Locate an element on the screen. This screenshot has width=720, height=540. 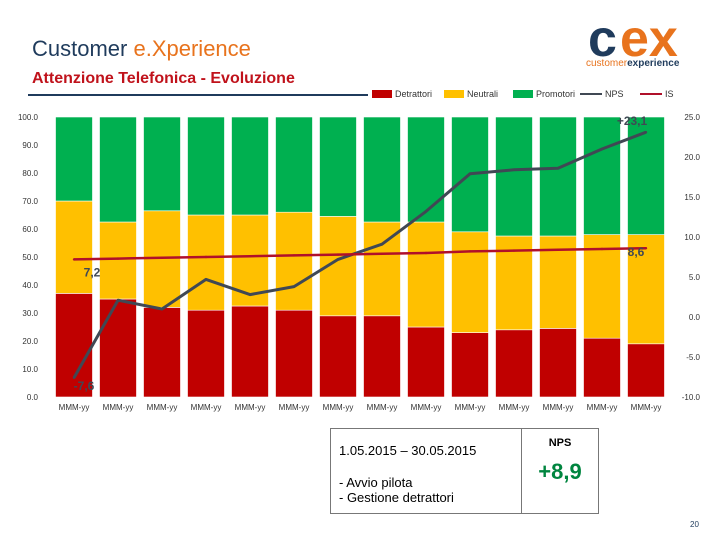
y-tick-label: 80.0 is located at coordinates (30, 173).